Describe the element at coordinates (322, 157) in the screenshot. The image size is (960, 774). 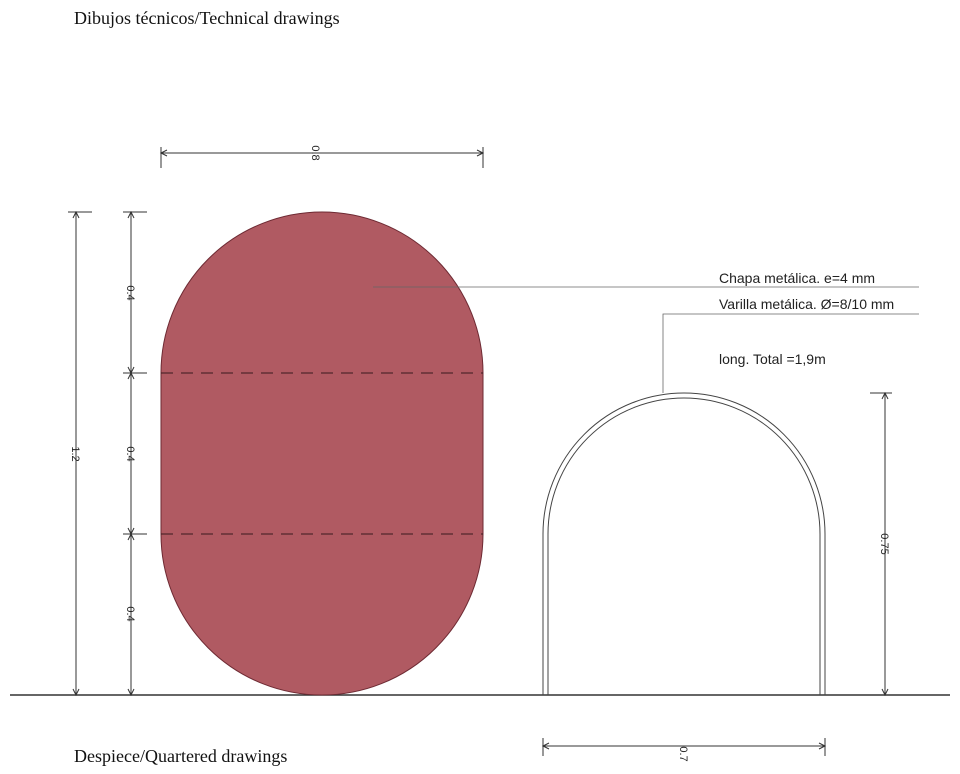
I see `width-dimension` at that location.